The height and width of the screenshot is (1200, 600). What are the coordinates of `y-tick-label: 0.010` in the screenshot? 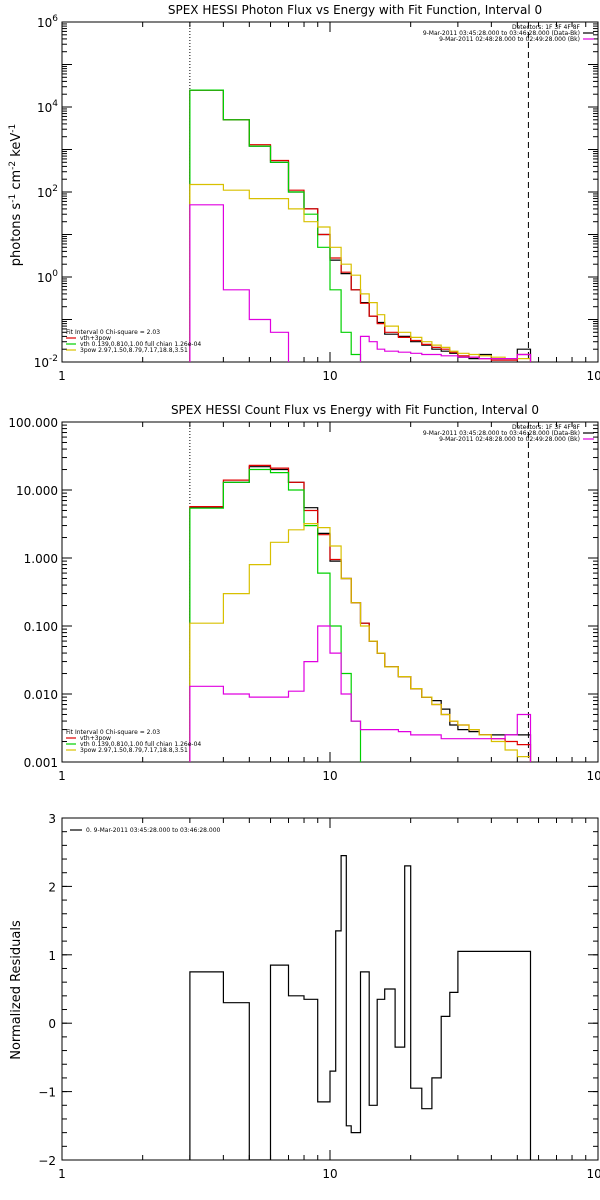 It's located at (41, 695).